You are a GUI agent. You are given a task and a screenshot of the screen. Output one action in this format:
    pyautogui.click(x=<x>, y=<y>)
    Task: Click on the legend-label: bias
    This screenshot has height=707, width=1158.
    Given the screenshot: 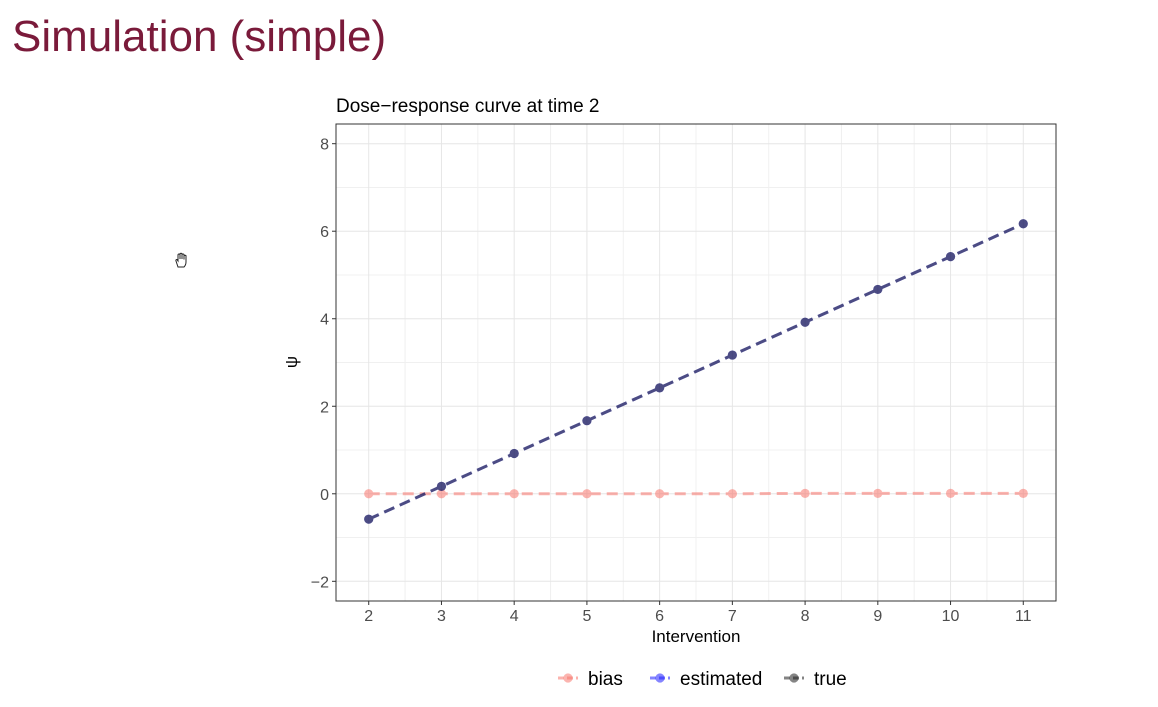 What is the action you would take?
    pyautogui.click(x=605, y=679)
    